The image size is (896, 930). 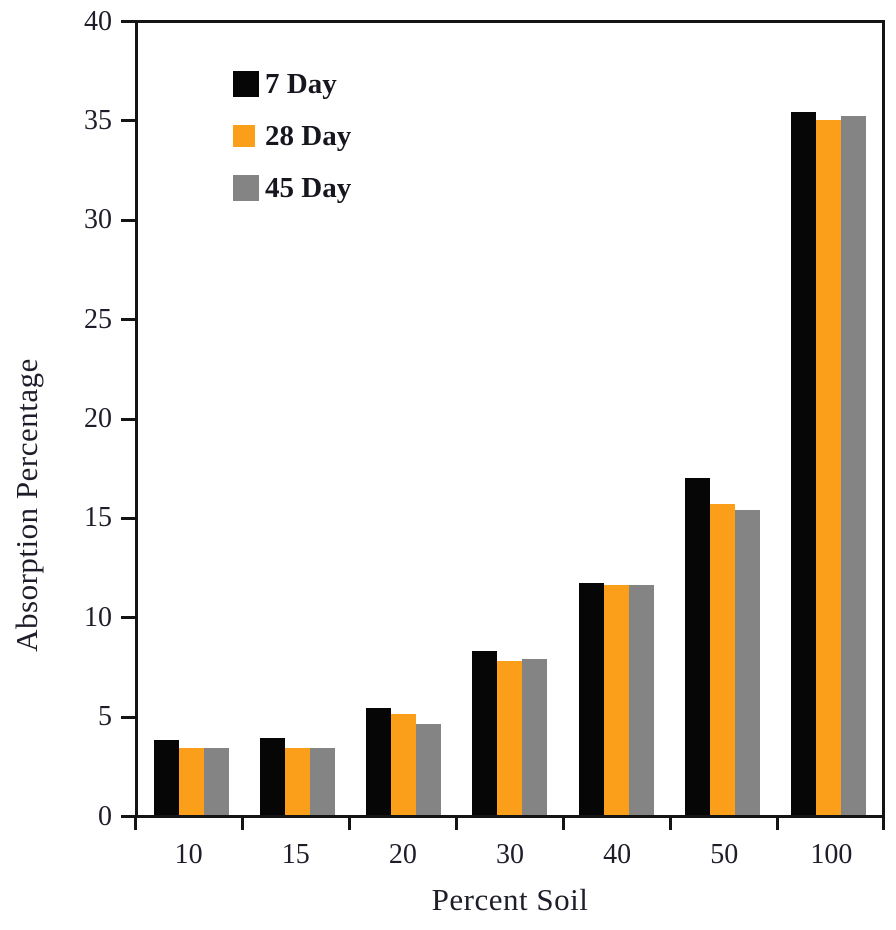 I want to click on y-tick-label: 10, so click(x=98, y=617).